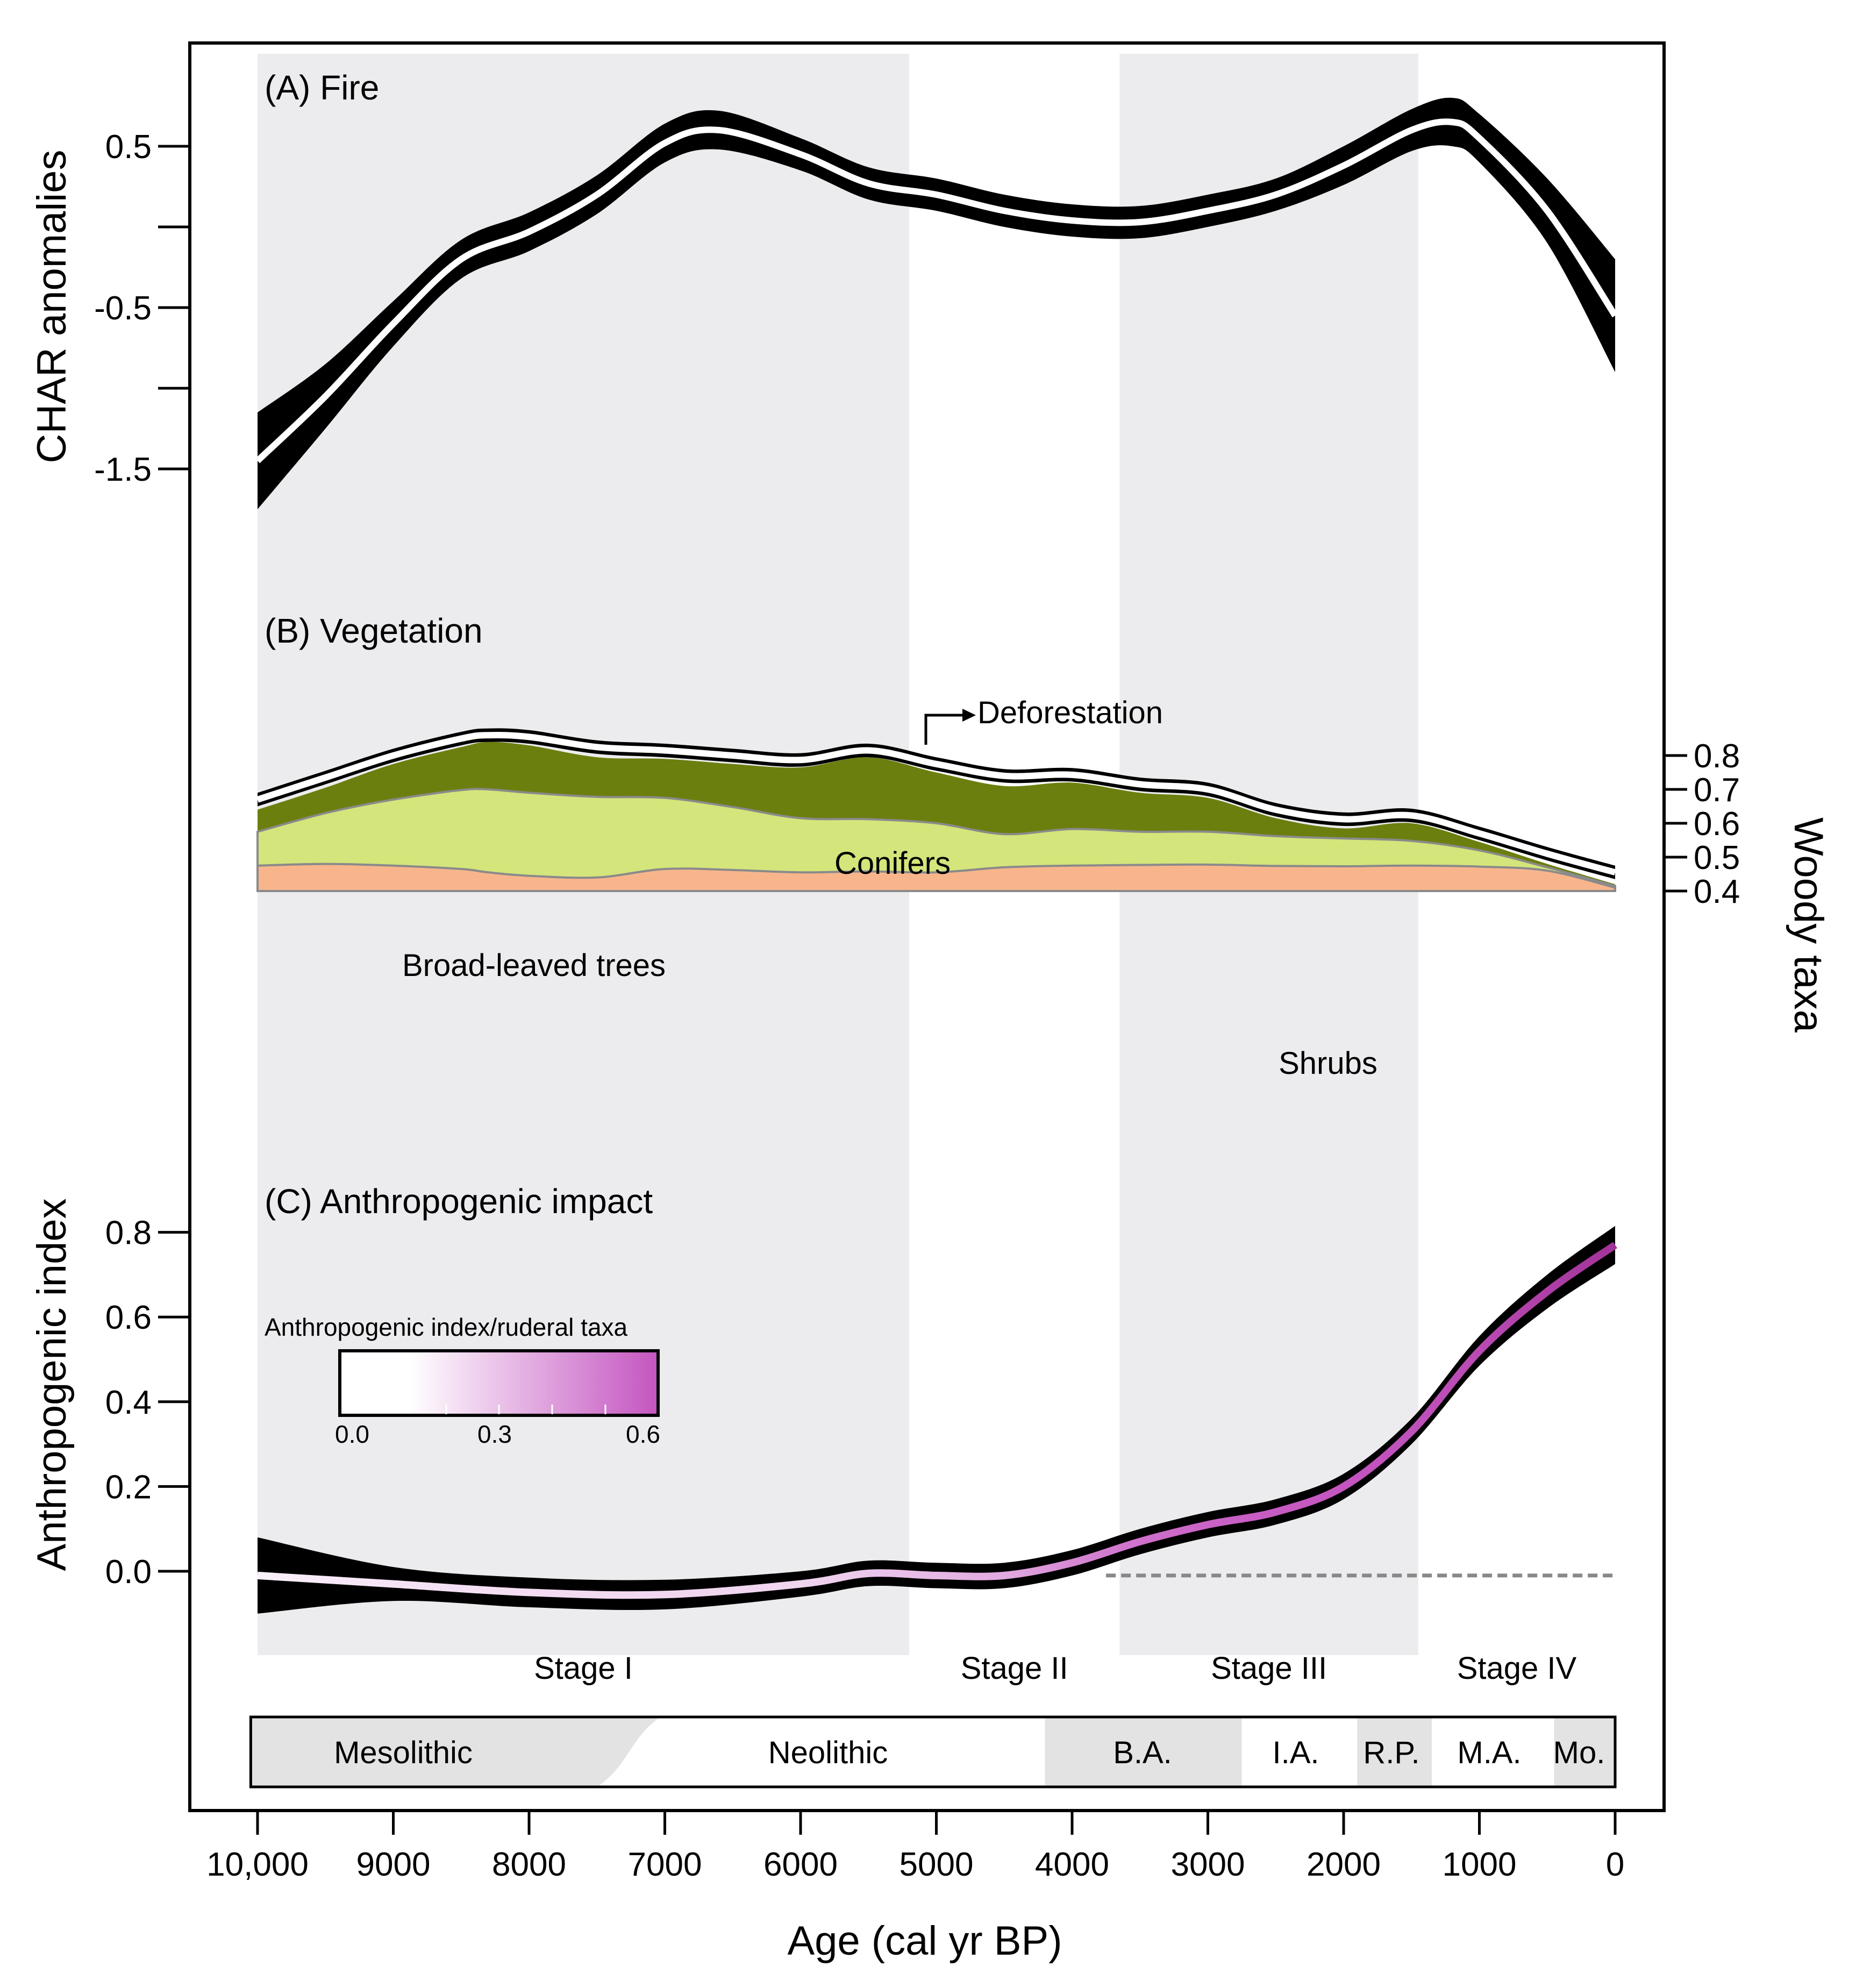 The width and height of the screenshot is (1863, 1988). Describe the element at coordinates (52, 1385) in the screenshot. I see `y-axis-label-anthropogenic: Anthropogenic index` at that location.